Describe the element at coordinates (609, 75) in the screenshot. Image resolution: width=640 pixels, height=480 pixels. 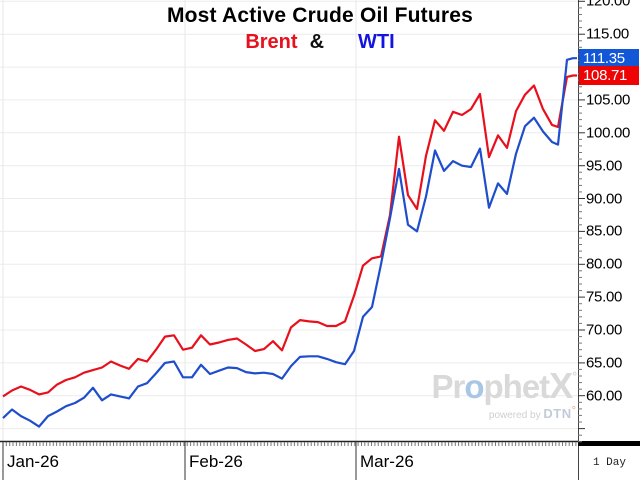
I see `brent-last-price-badge: 108.71` at that location.